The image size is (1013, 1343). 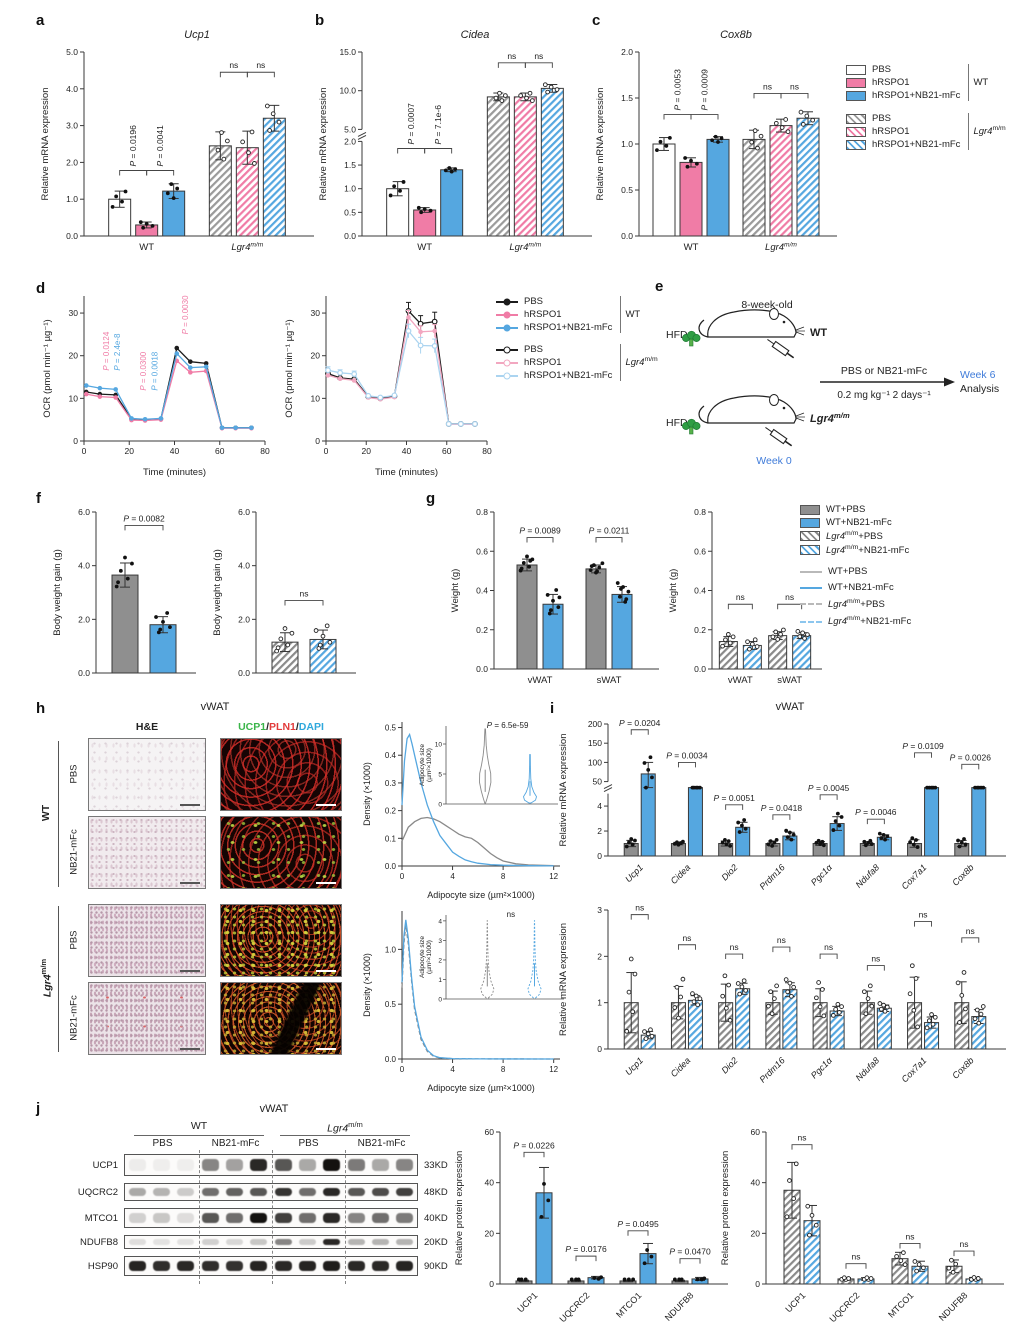 What do you see at coordinates (540, 531) in the screenshot?
I see `p-value-label: P = 0.0089` at bounding box center [540, 531].